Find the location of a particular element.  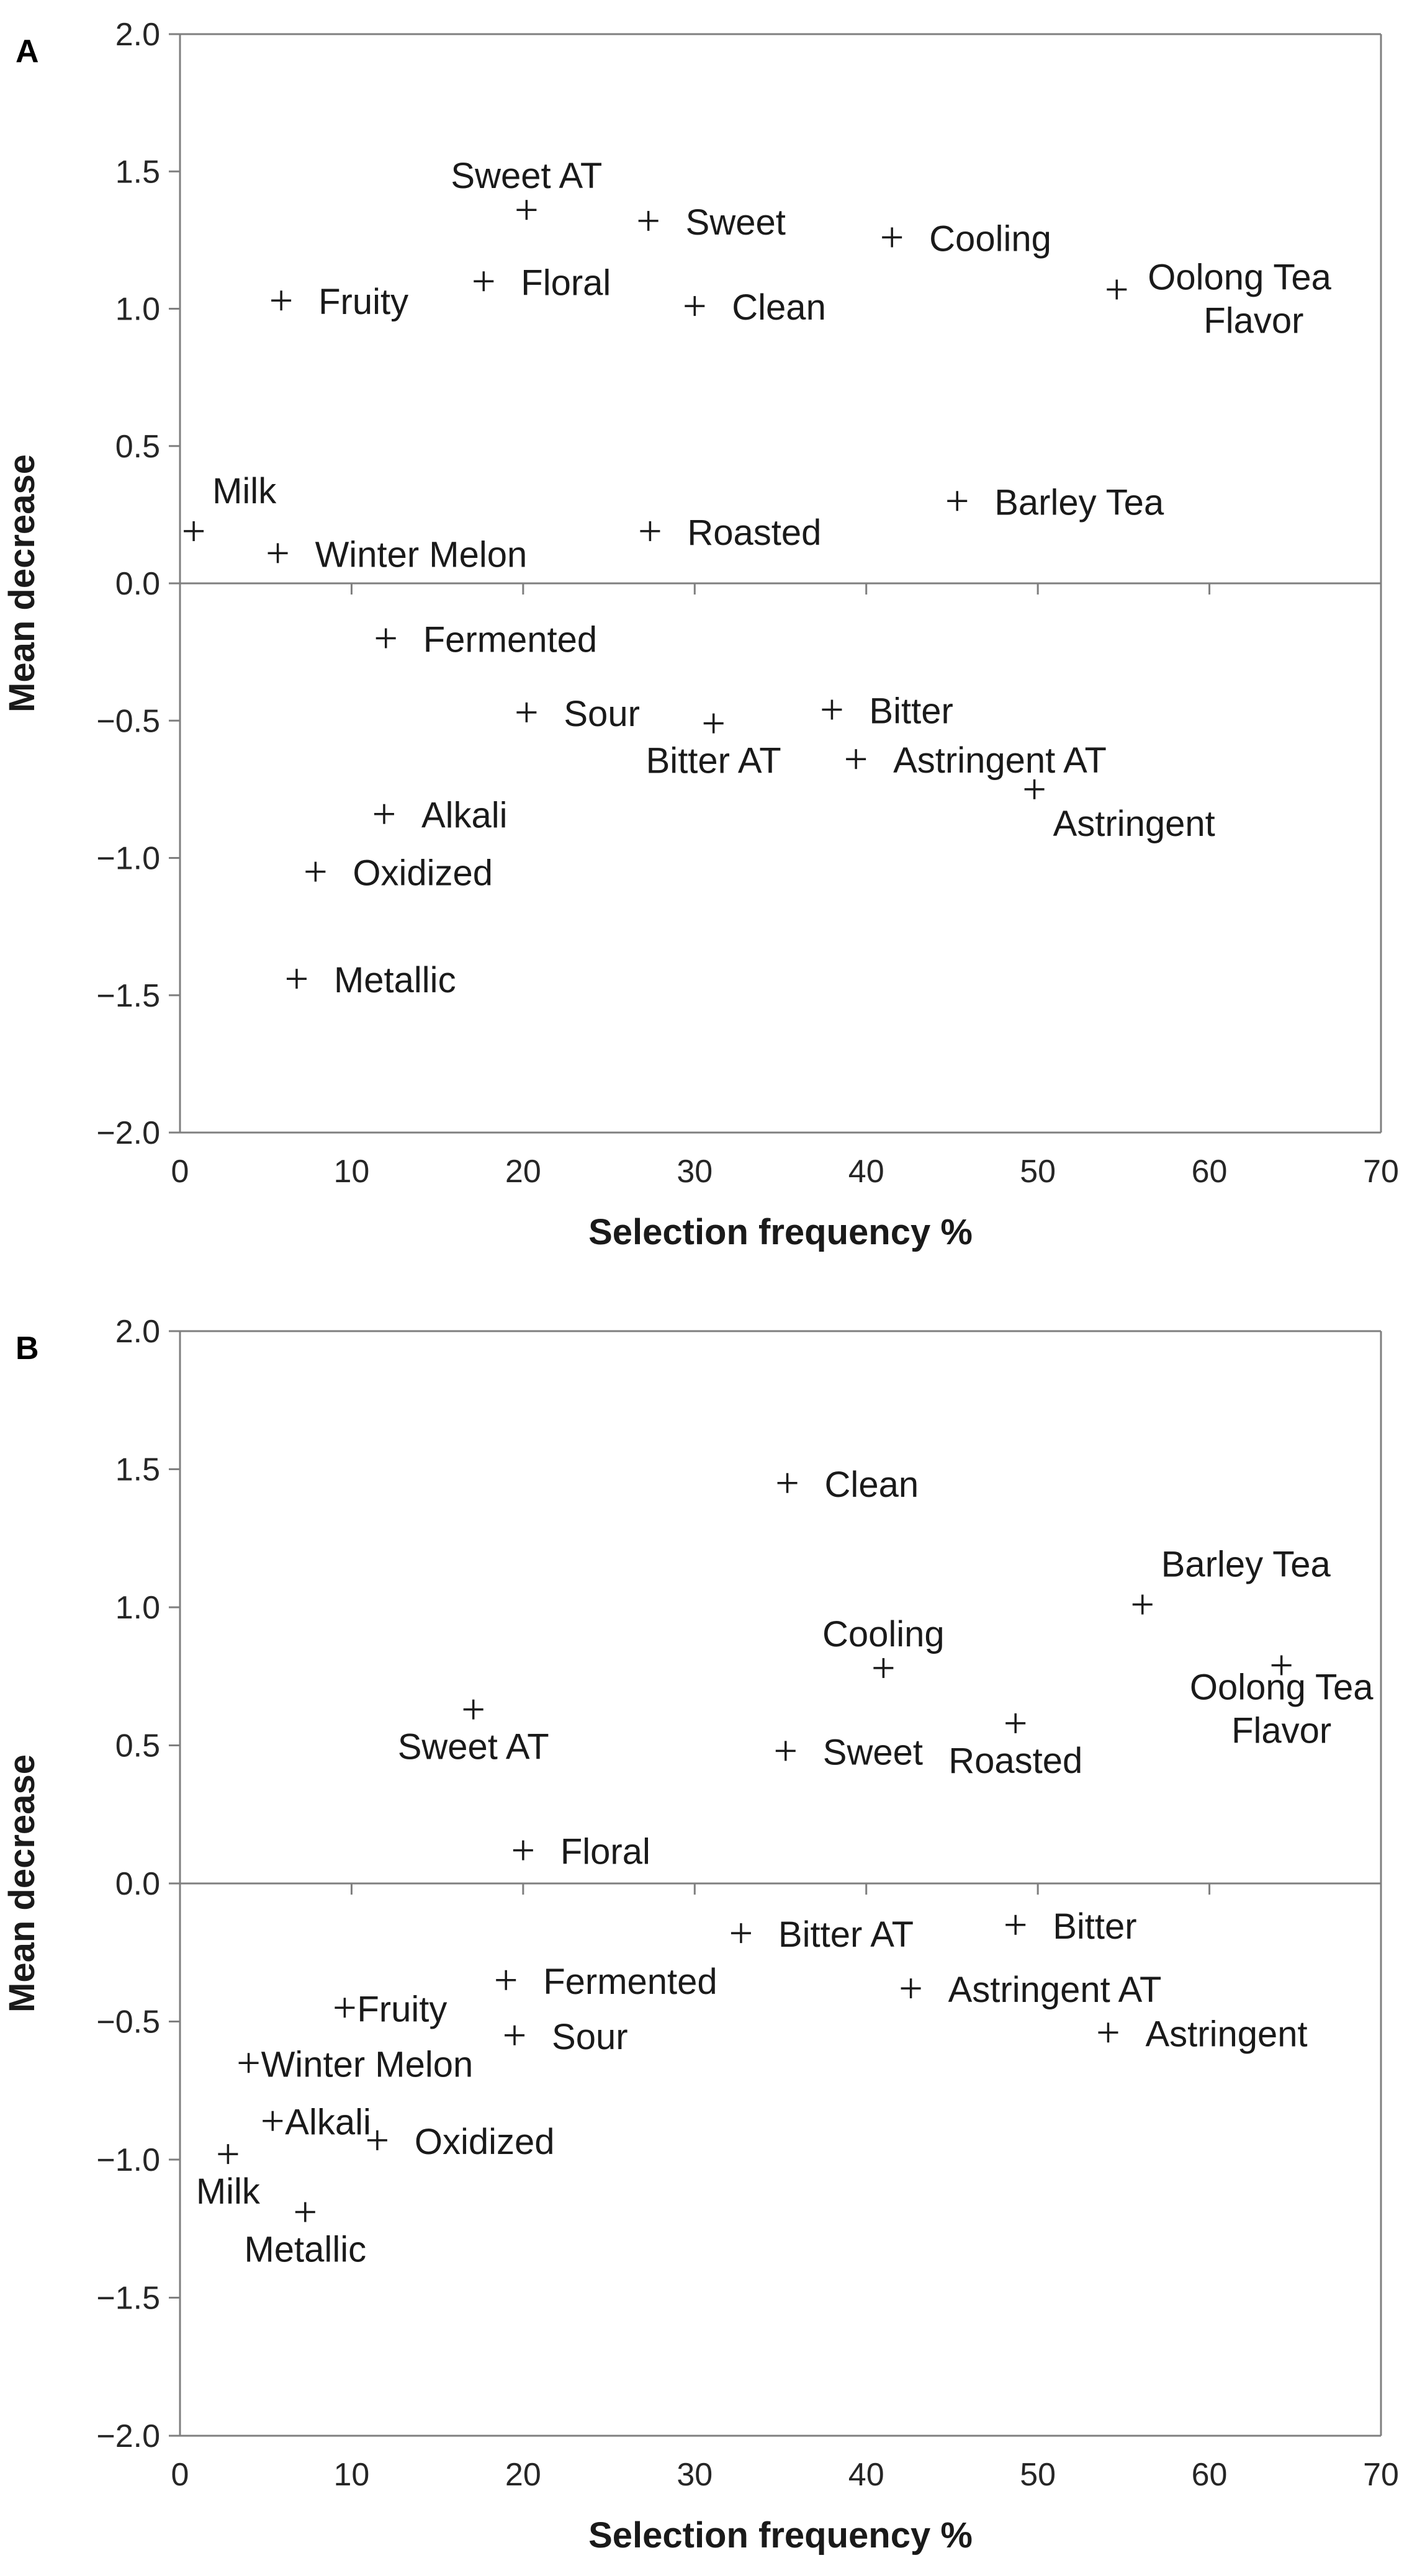

data-point: Floral is located at coordinates (543, 283).